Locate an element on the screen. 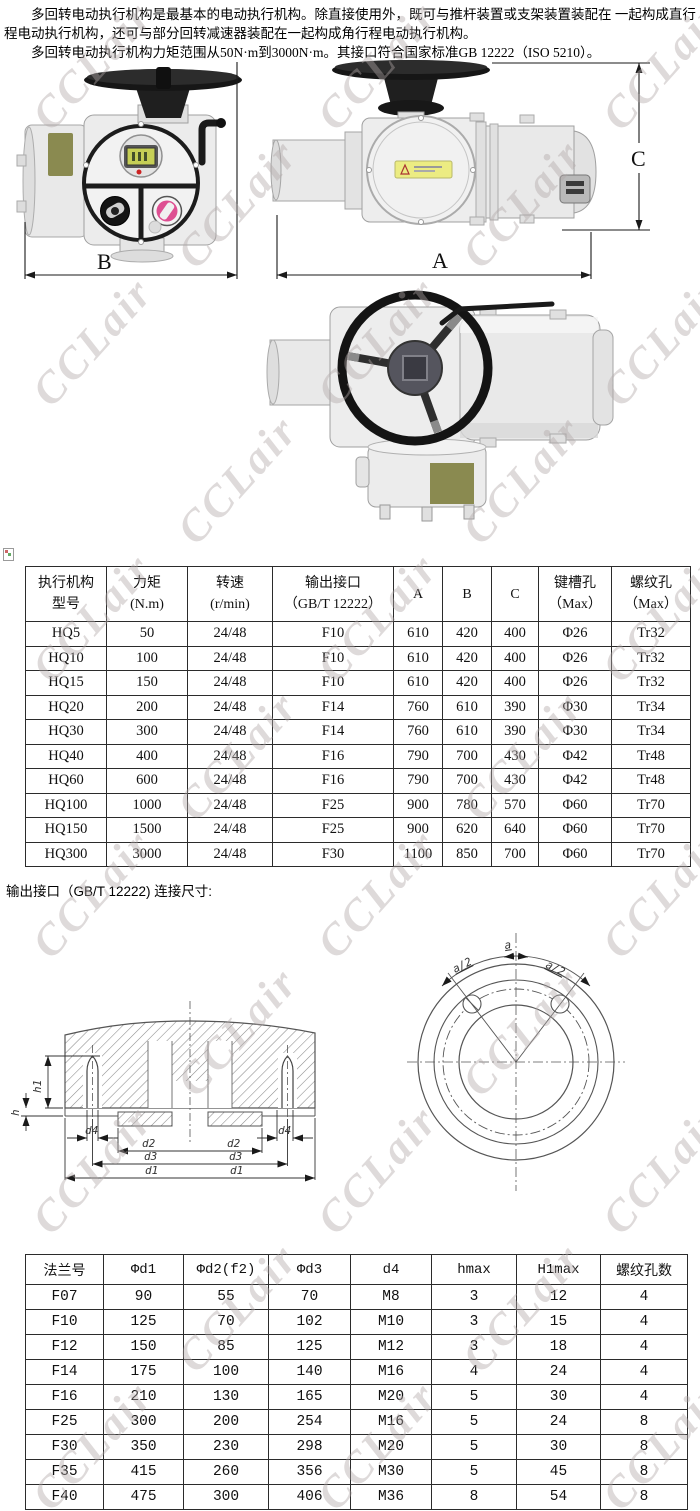 The width and height of the screenshot is (700, 1511). broken-image-icon is located at coordinates (8, 554).